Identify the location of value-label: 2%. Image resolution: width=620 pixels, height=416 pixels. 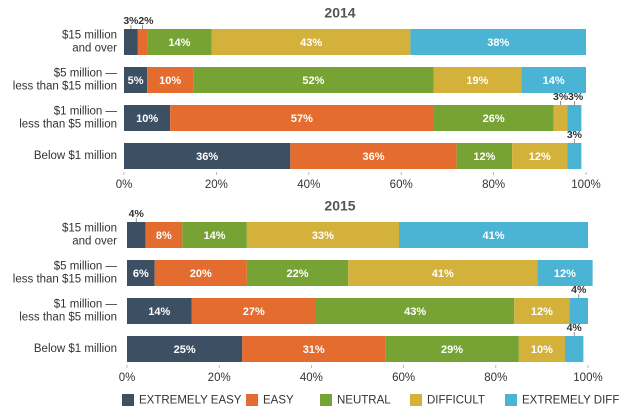
(146, 21).